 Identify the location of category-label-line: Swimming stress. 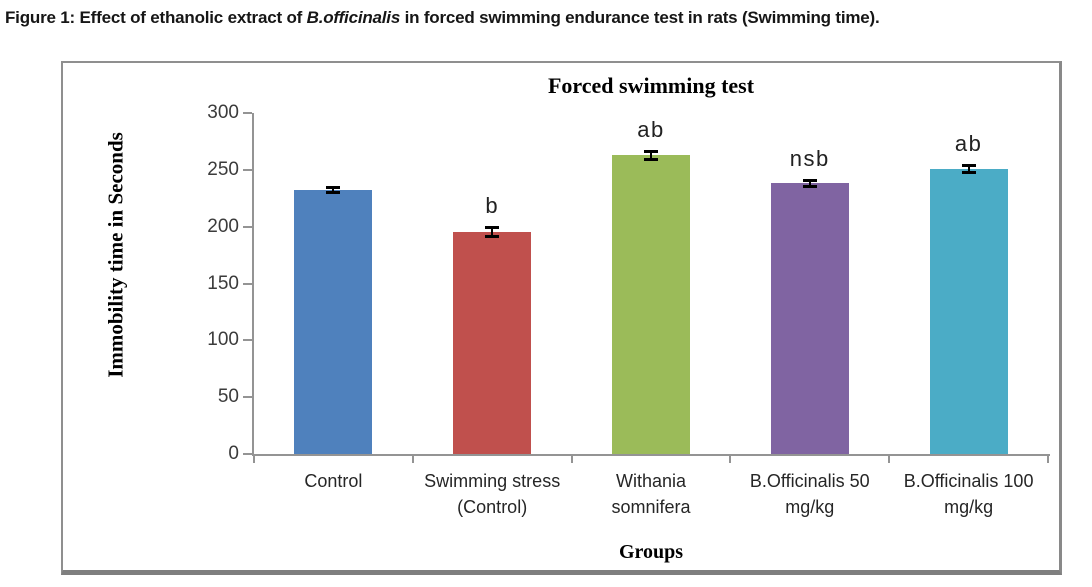
(492, 481).